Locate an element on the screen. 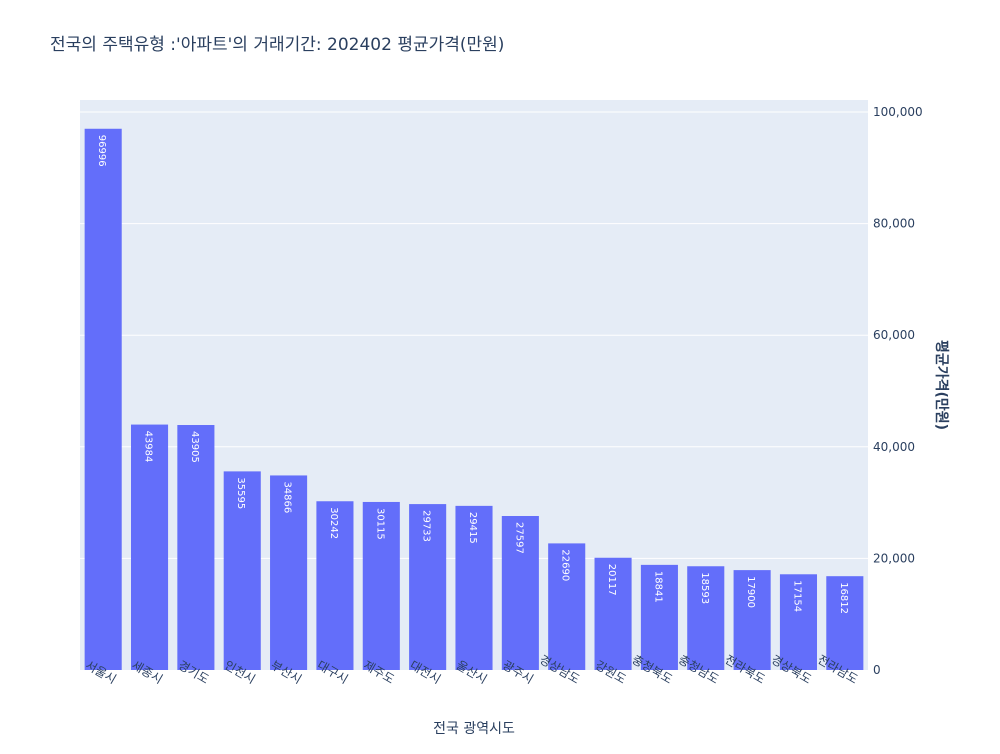 This screenshot has height=754, width=1000. bar-value-label: 22690 is located at coordinates (565, 565).